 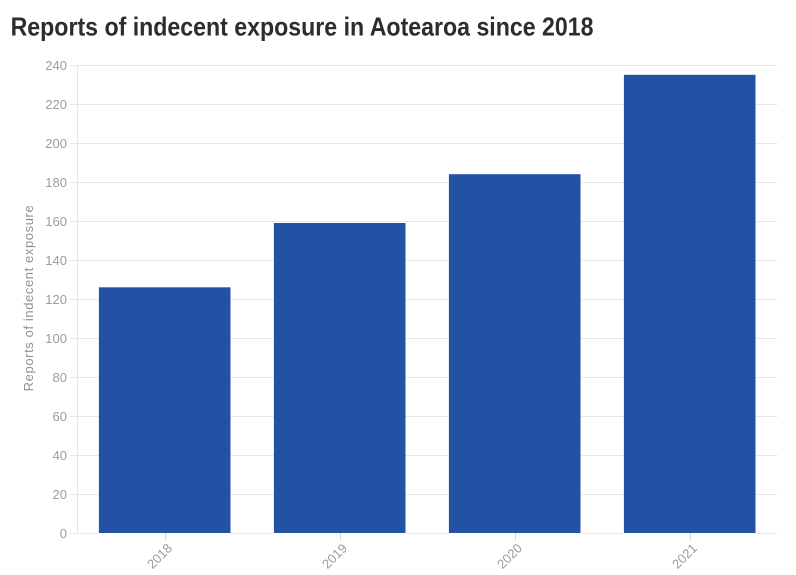 What do you see at coordinates (56, 104) in the screenshot?
I see `svg-text: 220` at bounding box center [56, 104].